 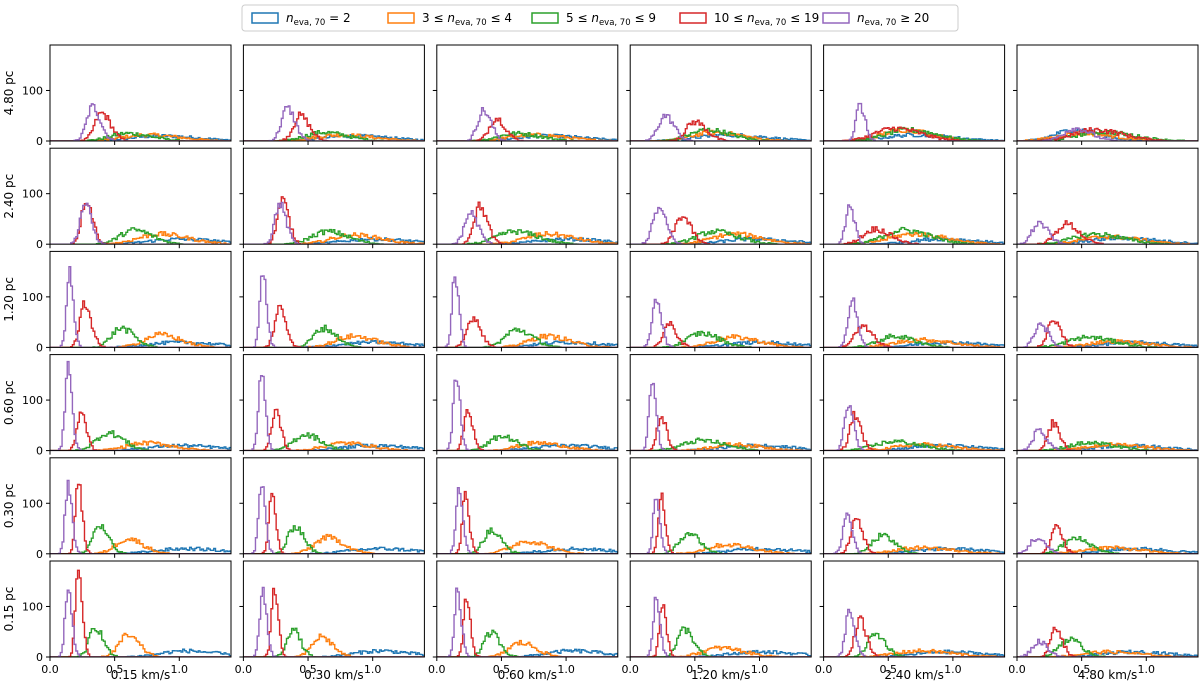 I want to click on row-label: 0.30 pc, so click(x=9, y=505).